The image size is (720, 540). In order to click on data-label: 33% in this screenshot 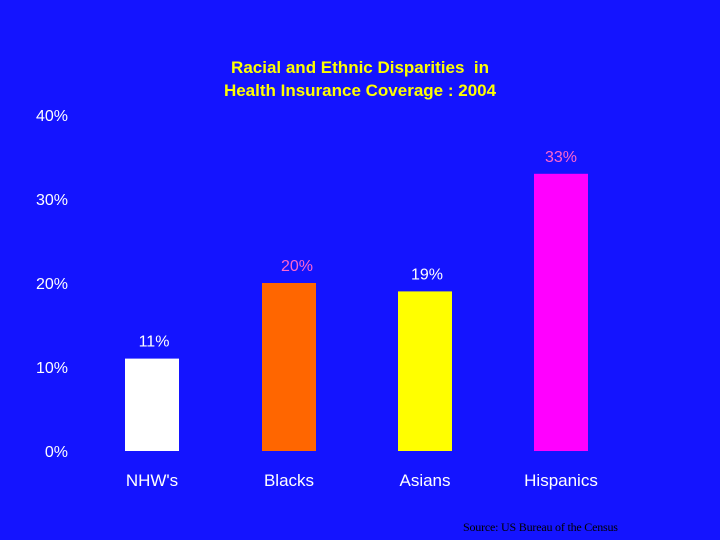, I will do `click(561, 157)`.